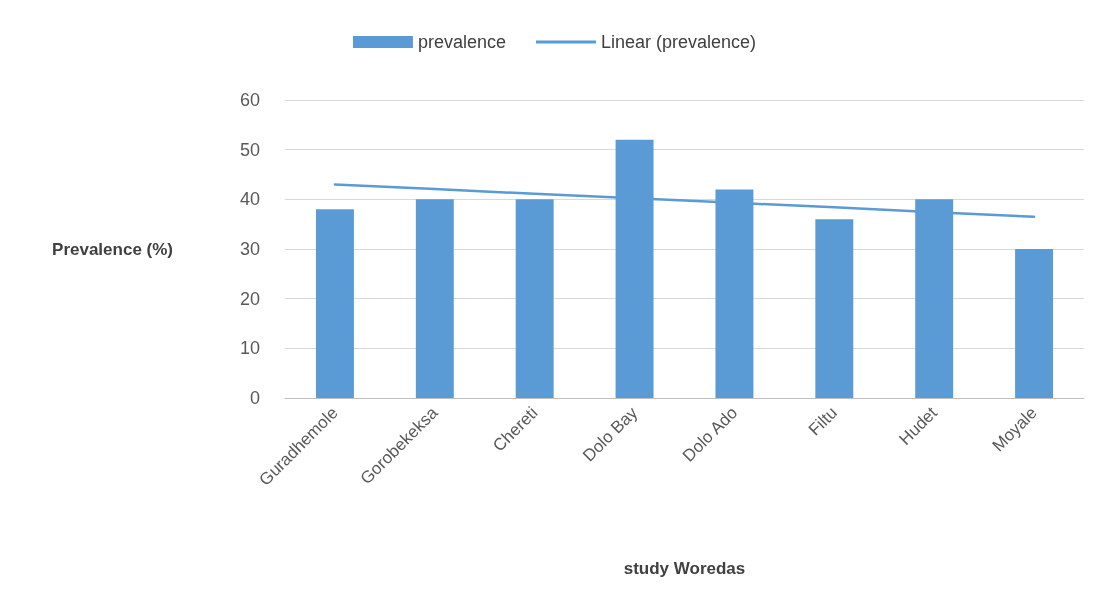 This screenshot has height=607, width=1109. Describe the element at coordinates (684, 568) in the screenshot. I see `x-axis-title: study Woredas` at that location.